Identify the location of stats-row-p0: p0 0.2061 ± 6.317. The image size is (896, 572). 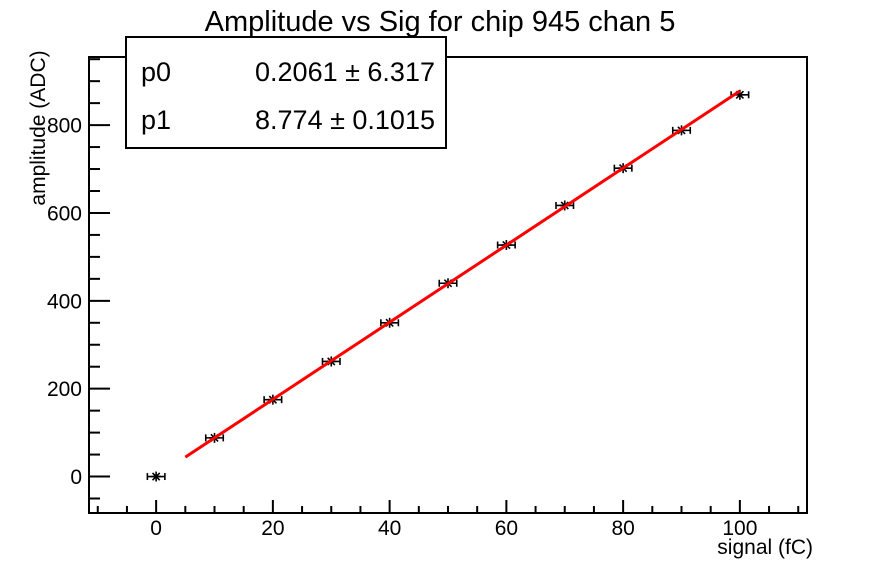
(289, 72).